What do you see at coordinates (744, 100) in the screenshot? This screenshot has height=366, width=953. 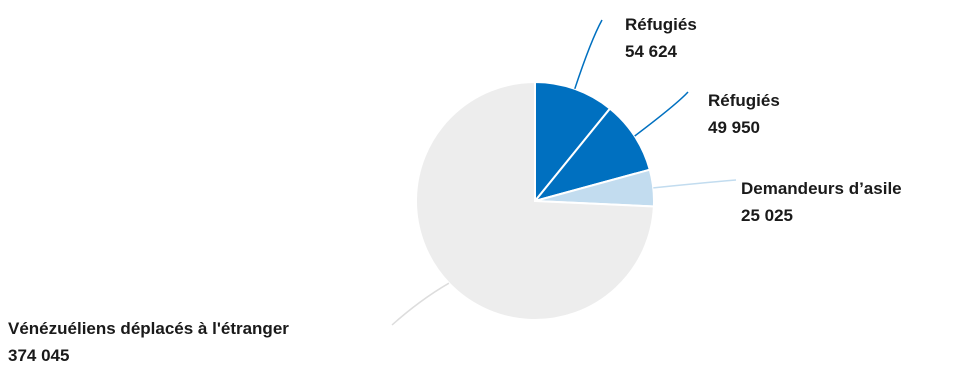 I see `slice-label-name-1: Réfugiés` at bounding box center [744, 100].